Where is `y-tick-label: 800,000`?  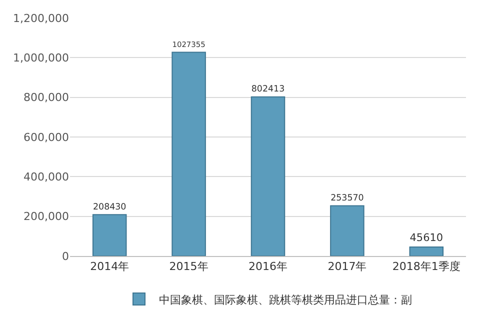
y-tick-label: 800,000 is located at coordinates (46, 97).